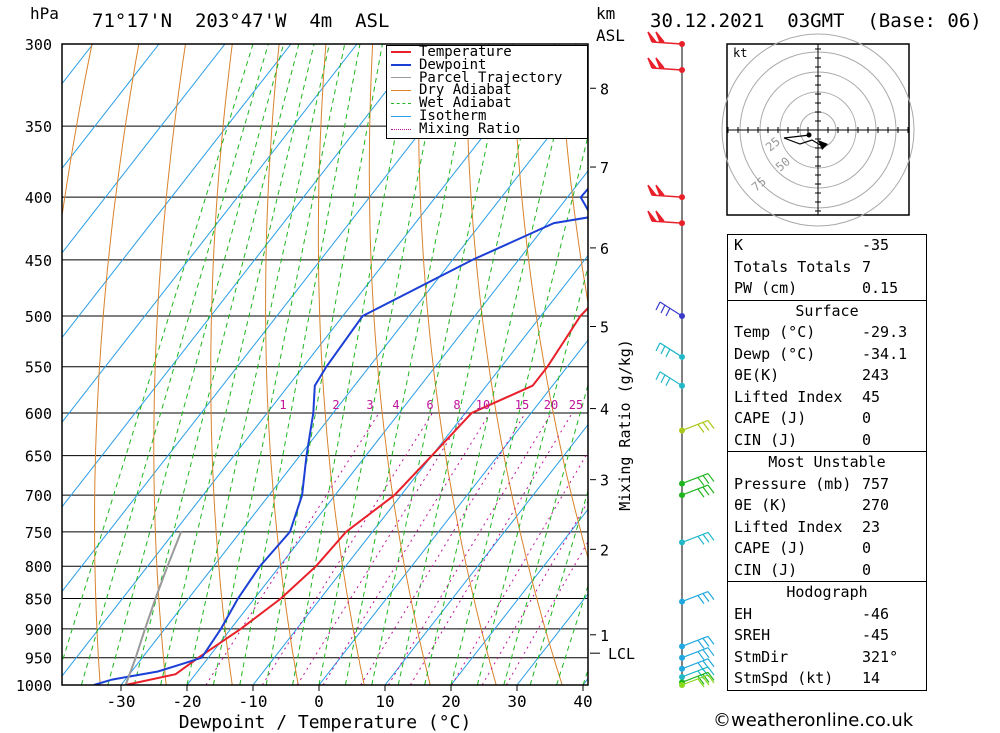  Describe the element at coordinates (604, 89) in the screenshot. I see `km-tick-label: 8` at that location.